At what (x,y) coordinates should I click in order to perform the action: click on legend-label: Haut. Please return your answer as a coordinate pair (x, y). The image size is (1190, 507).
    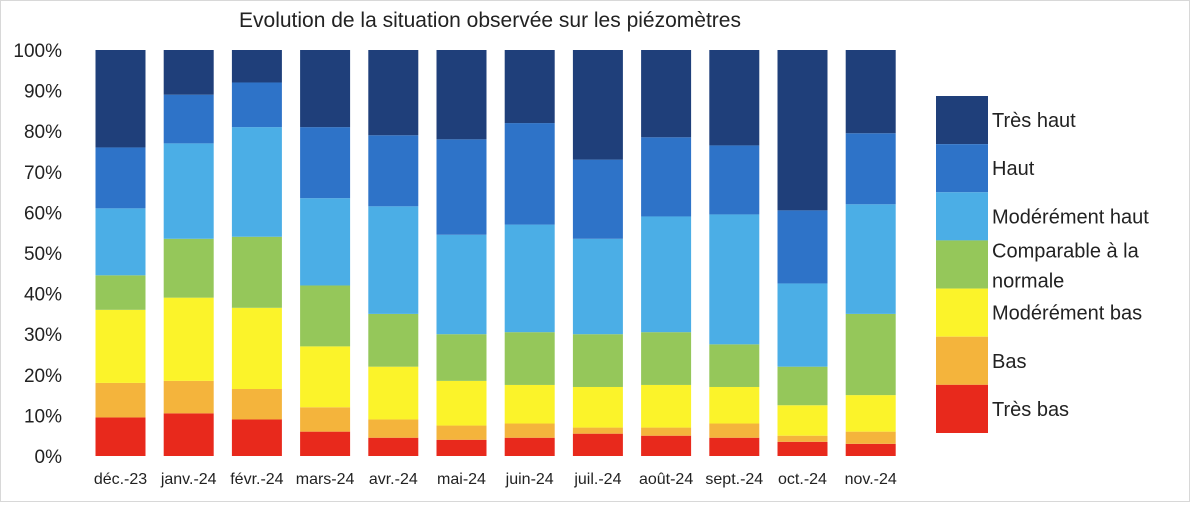
    Looking at the image, I should click on (1013, 169).